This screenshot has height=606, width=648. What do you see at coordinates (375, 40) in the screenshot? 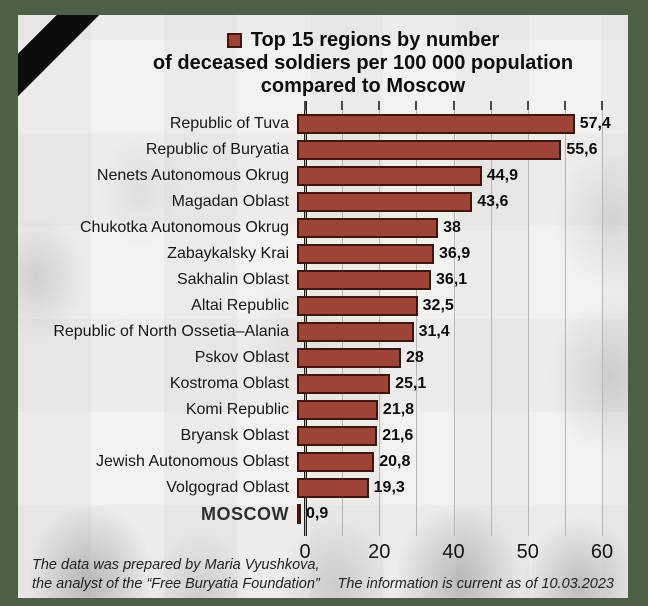
I see `title-text-1: Top 15 regions by number` at bounding box center [375, 40].